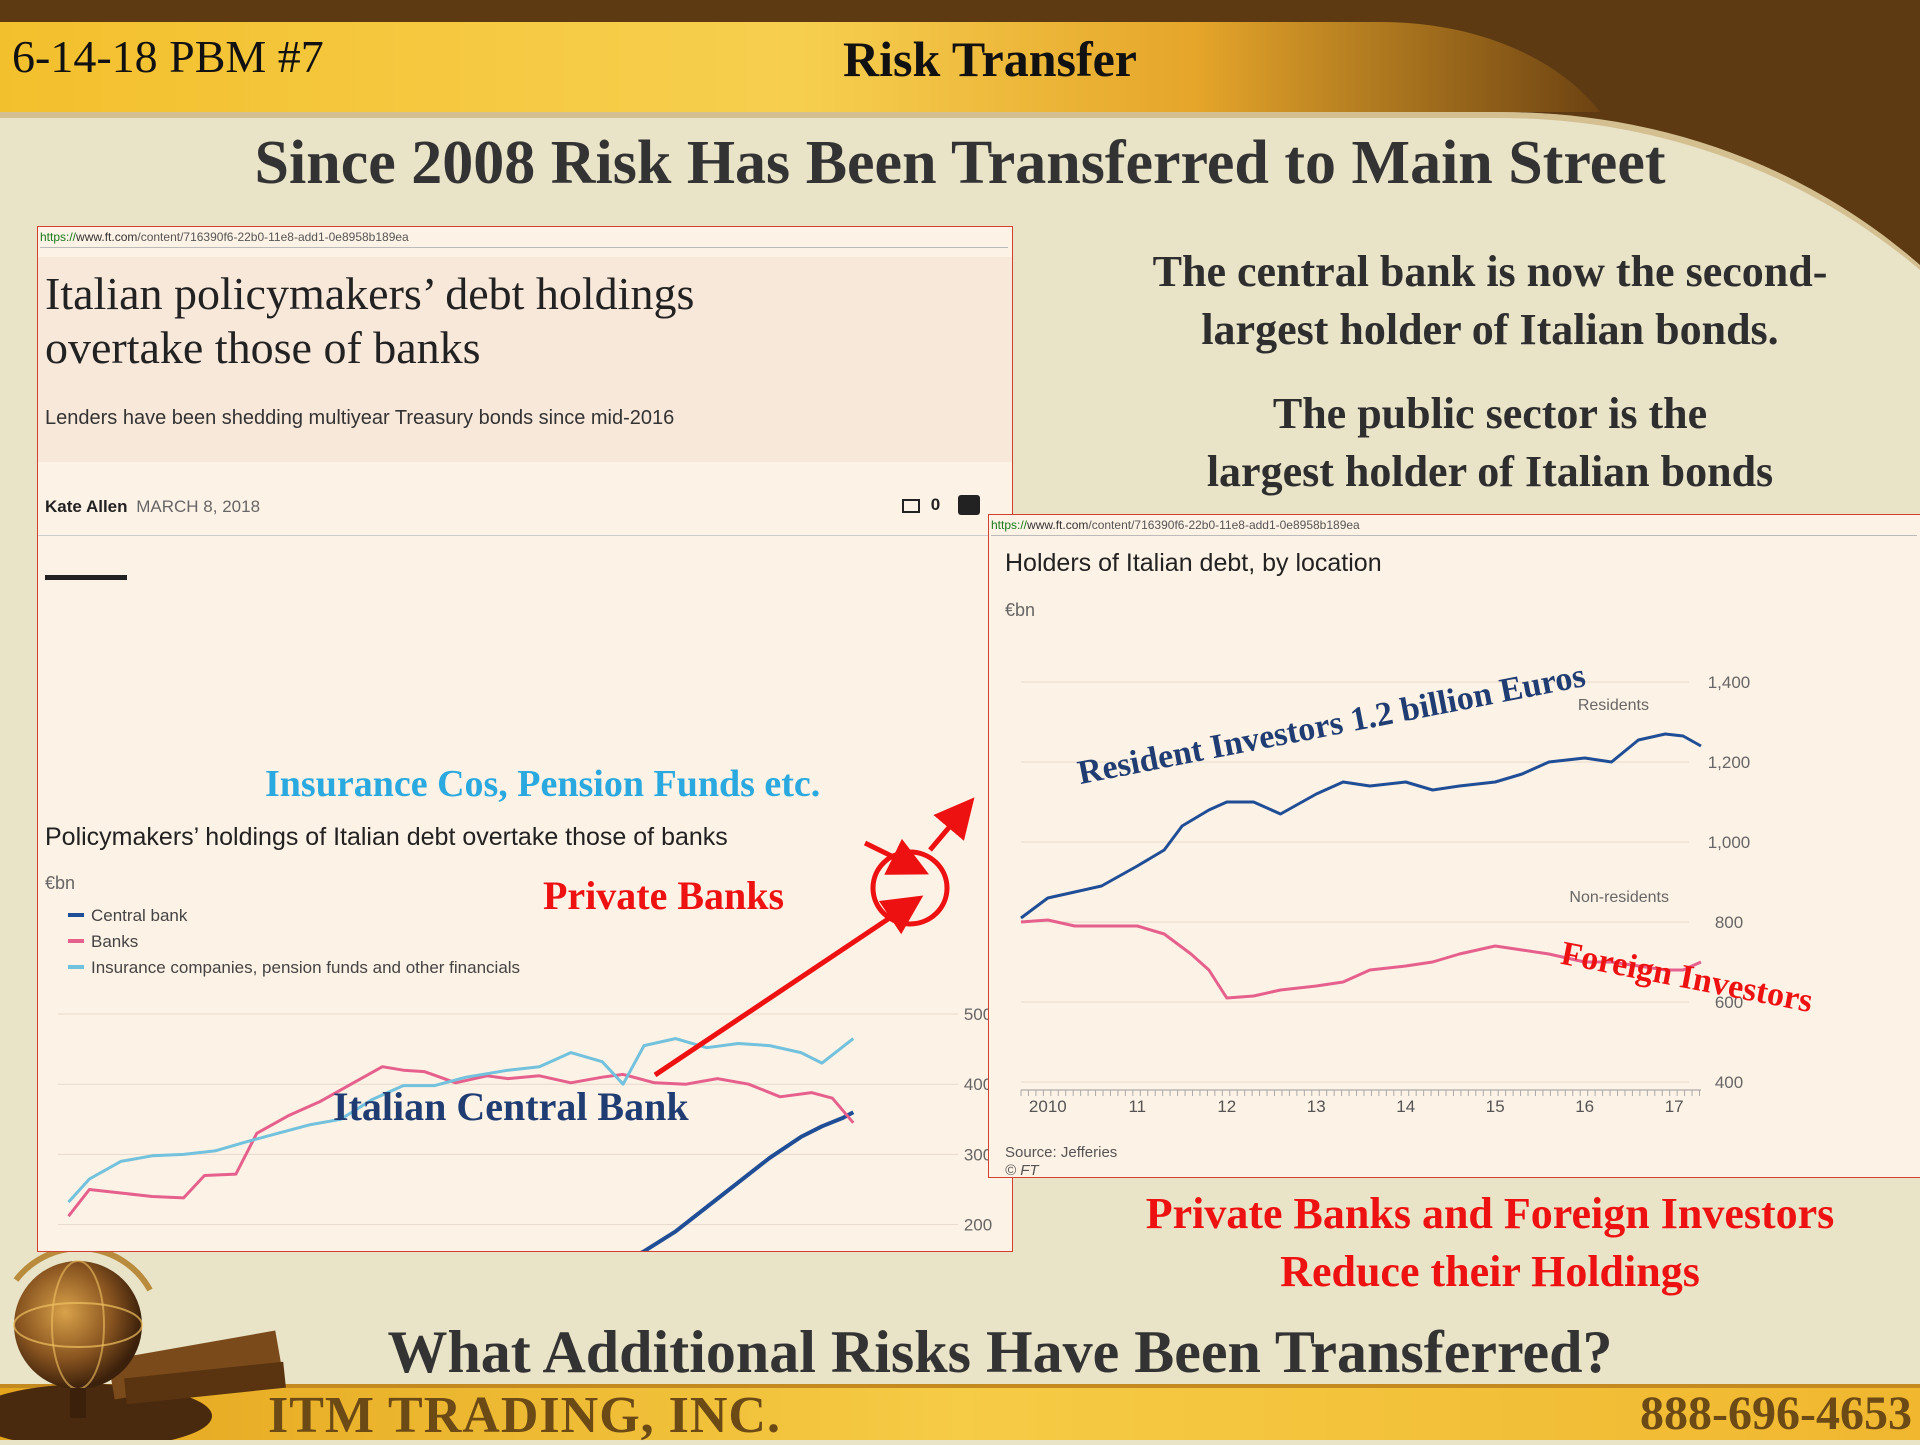  I want to click on note-line: Private Banks and Foreign Investors, so click(1490, 1213).